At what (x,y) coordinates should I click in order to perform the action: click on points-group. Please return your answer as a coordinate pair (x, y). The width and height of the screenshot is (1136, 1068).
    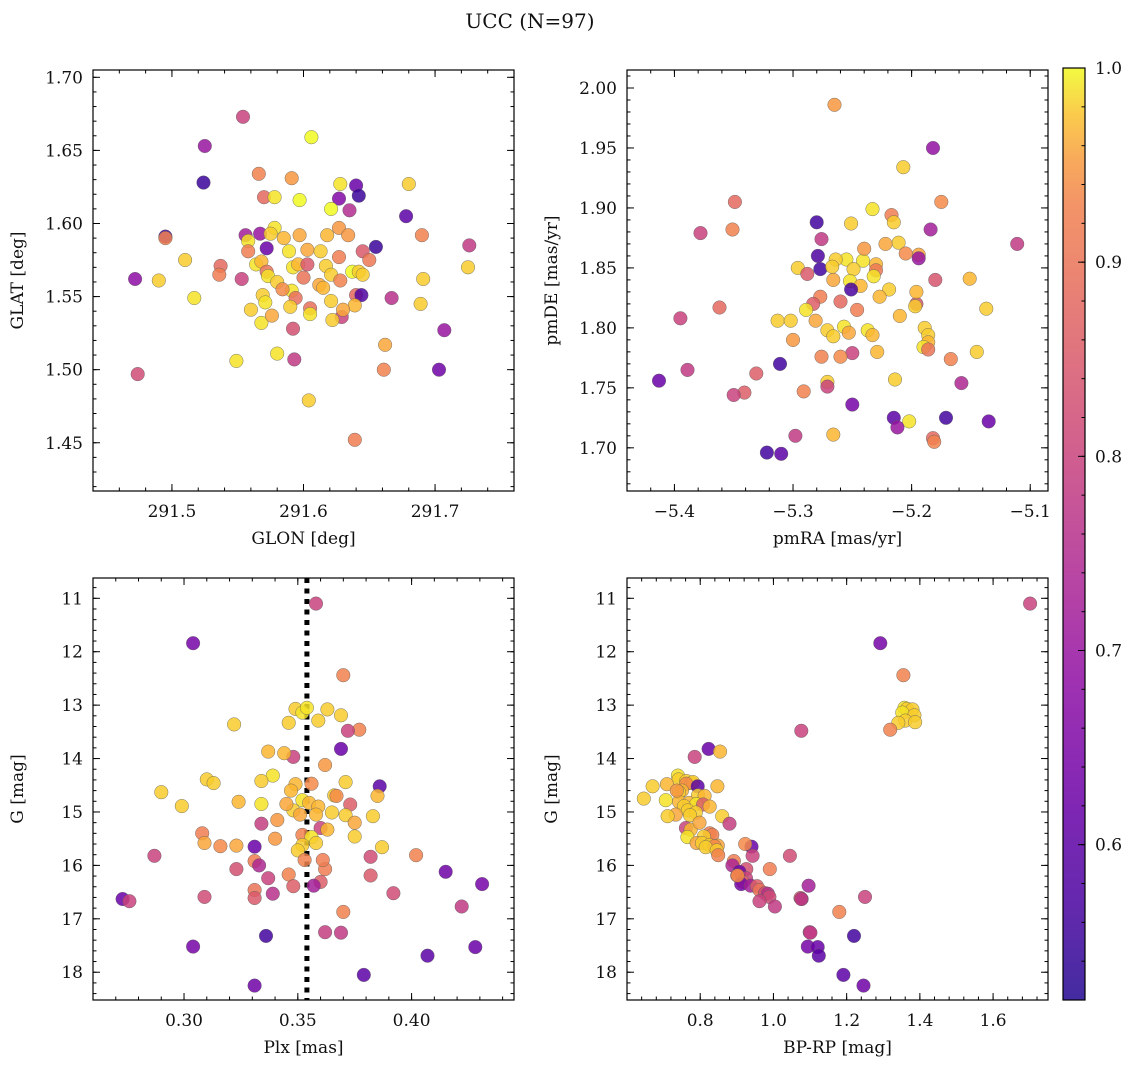
    Looking at the image, I should click on (838, 279).